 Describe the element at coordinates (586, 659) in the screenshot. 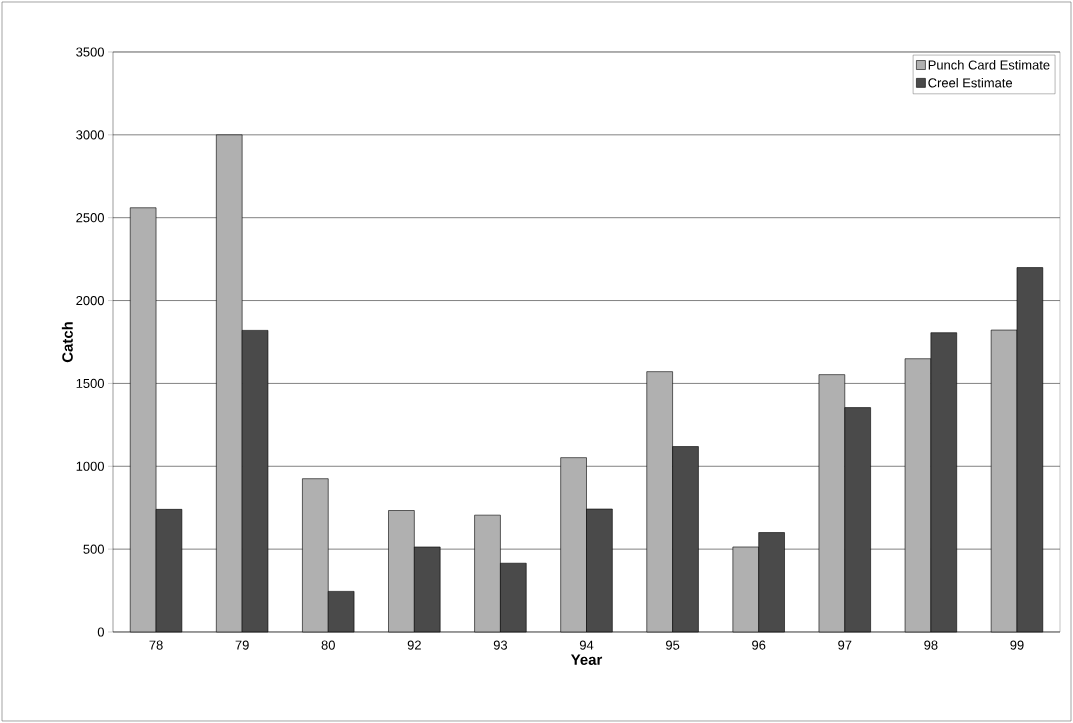

I see `x-axis-title: Year` at that location.